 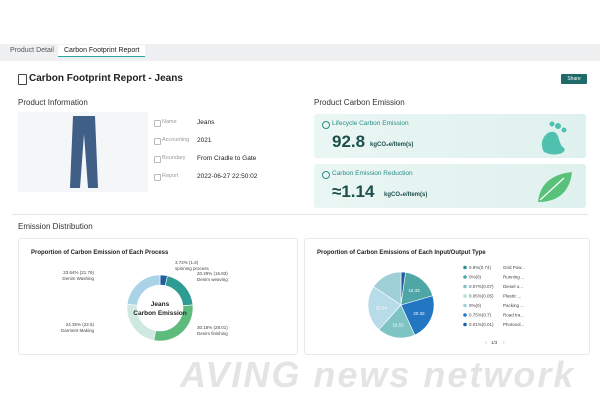 I want to click on section-heading: Product Information, so click(x=53, y=102).